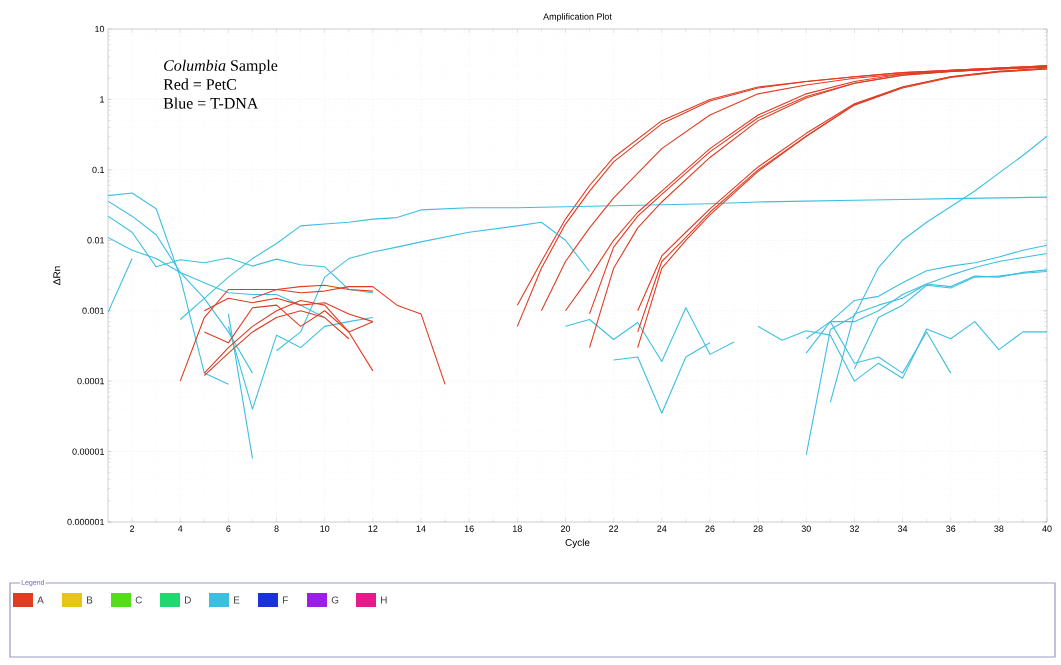 The width and height of the screenshot is (1061, 665). I want to click on annotation: Blue = T-DNA, so click(211, 103).